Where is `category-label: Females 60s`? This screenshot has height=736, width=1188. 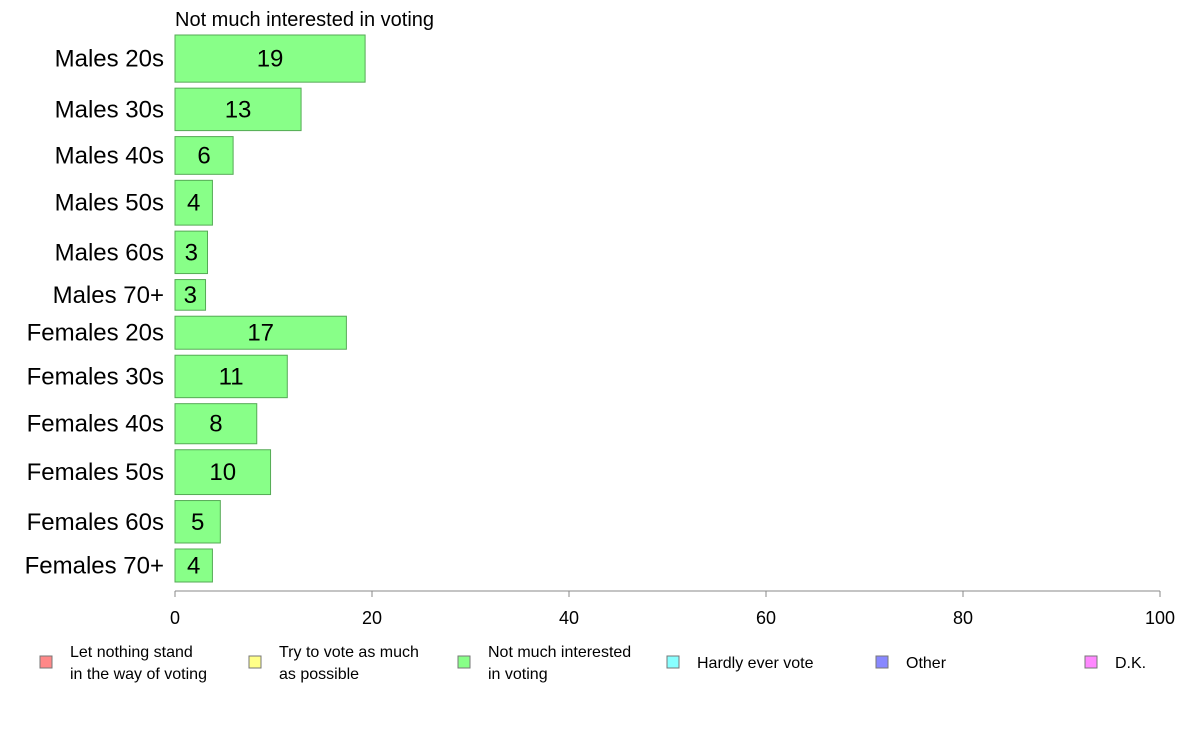 category-label: Females 60s is located at coordinates (95, 522).